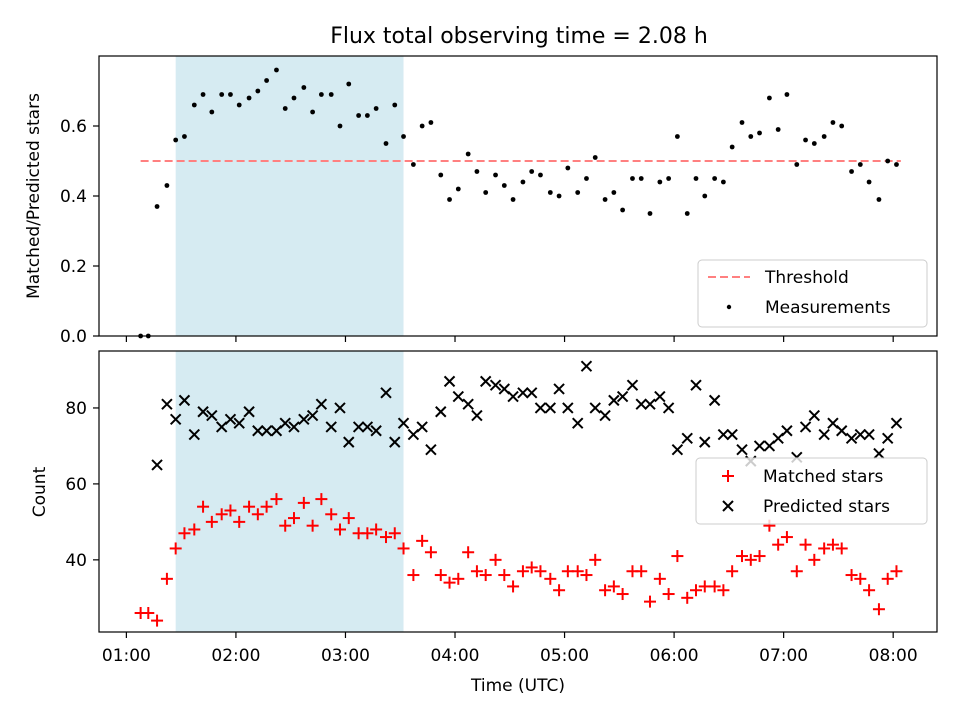 The image size is (960, 720). I want to click on bottom-y-axis-label: Count, so click(40, 491).